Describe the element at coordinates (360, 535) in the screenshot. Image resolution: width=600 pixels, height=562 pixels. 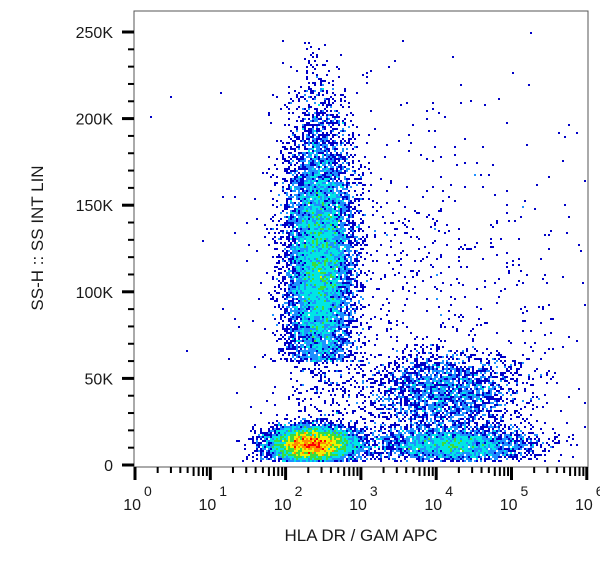
I see `x-axis-title: HLA DR / GAM APC` at that location.